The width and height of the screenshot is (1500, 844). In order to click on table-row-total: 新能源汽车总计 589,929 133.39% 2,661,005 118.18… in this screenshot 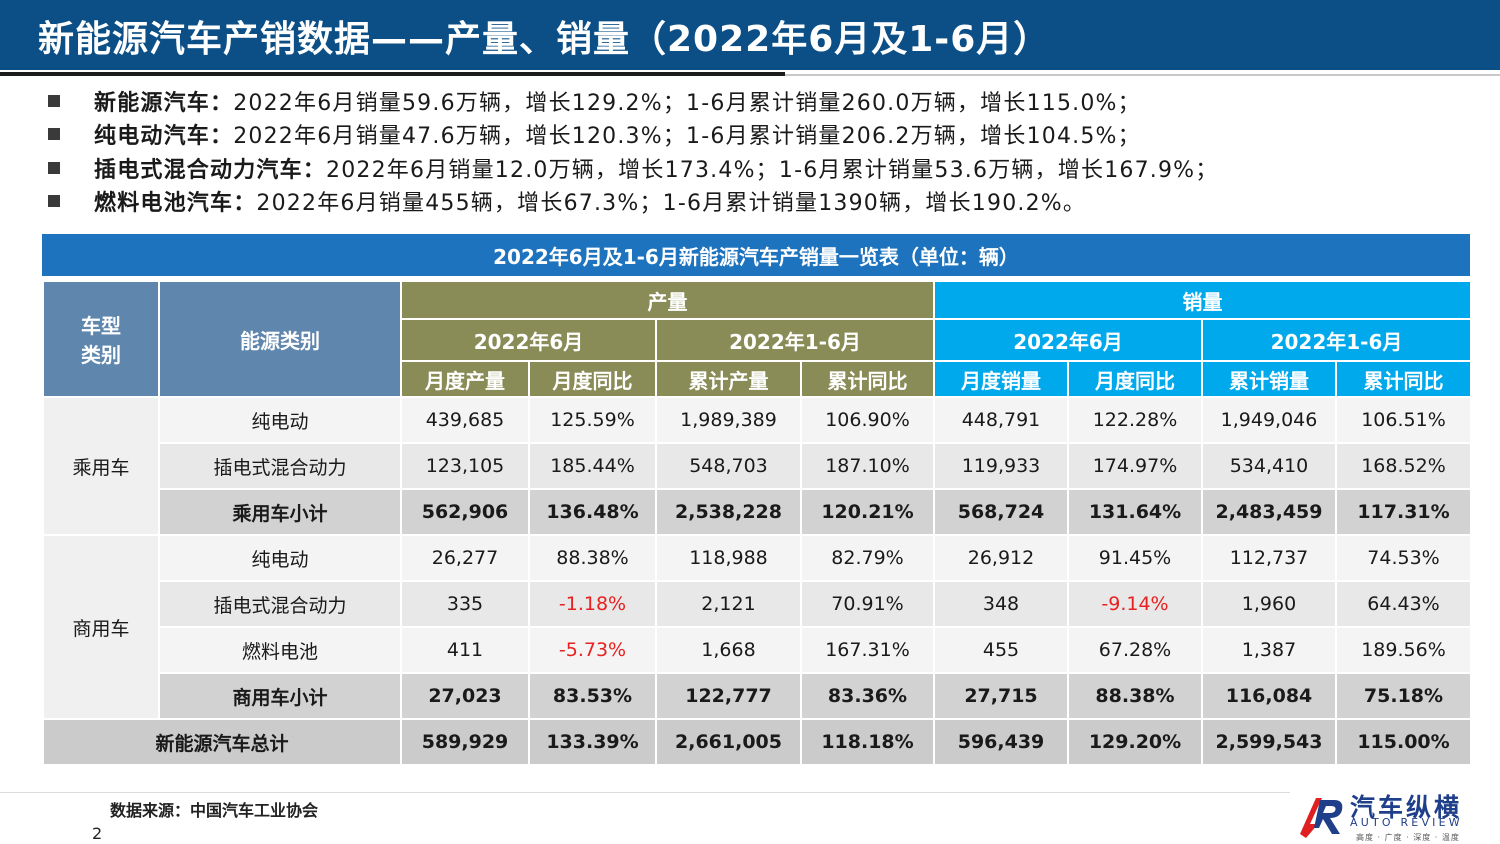, I will do `click(757, 742)`.